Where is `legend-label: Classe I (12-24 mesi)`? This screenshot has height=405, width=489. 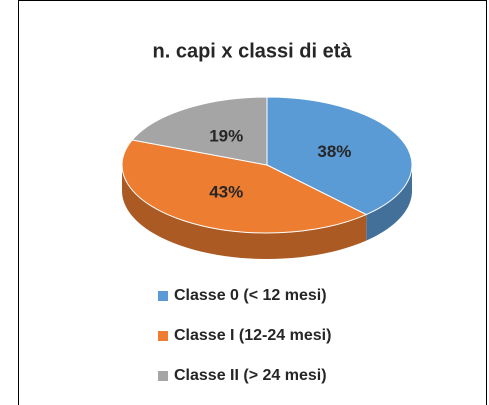
legend-label: Classe I (12-24 mesi) is located at coordinates (252, 335).